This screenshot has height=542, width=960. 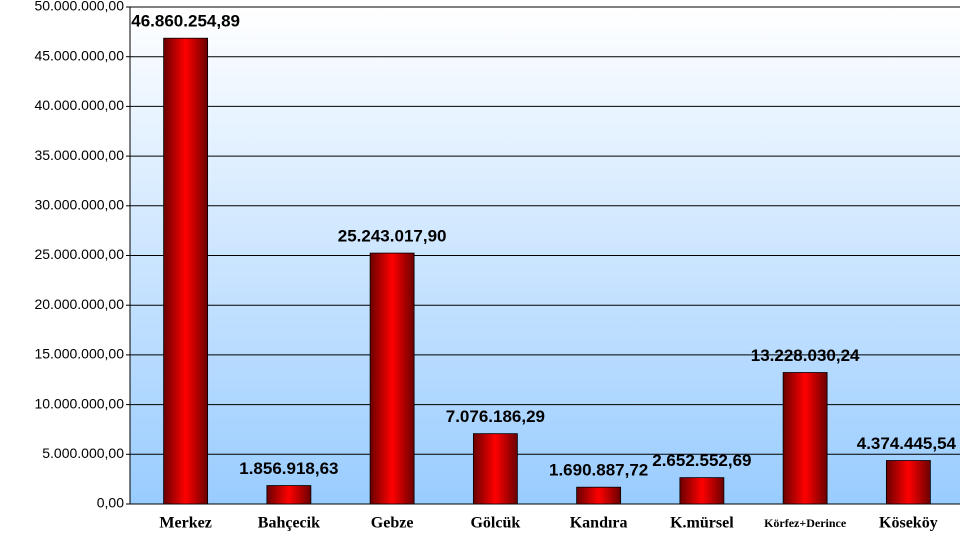 I want to click on y-tick-label: 5.000.000,00, so click(x=83, y=453).